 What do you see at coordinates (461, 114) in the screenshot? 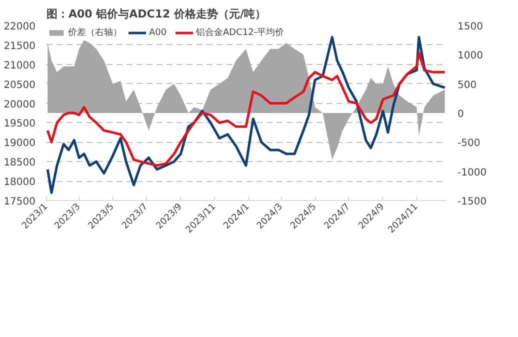
I see `y2-tick-label: 0` at bounding box center [461, 114].